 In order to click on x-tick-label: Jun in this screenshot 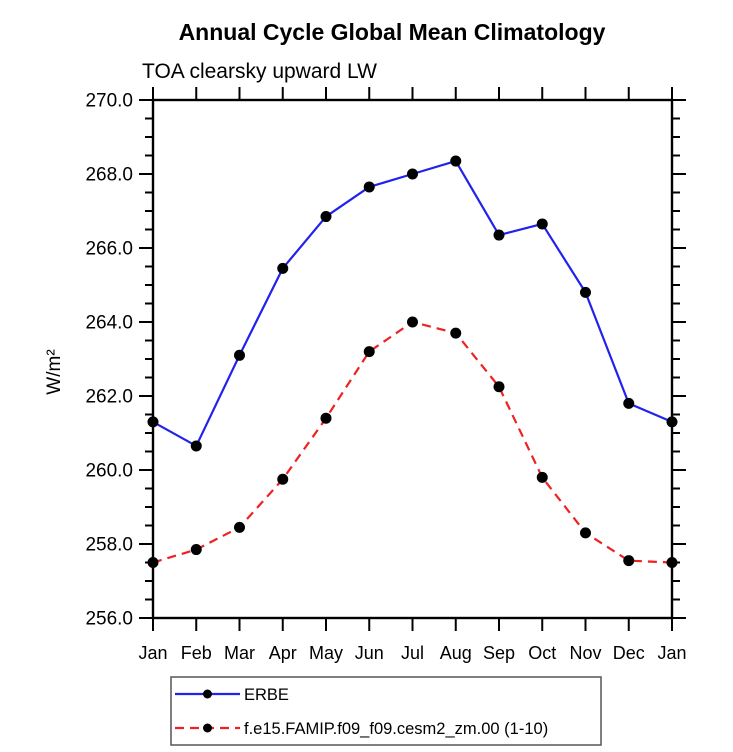, I will do `click(369, 653)`.